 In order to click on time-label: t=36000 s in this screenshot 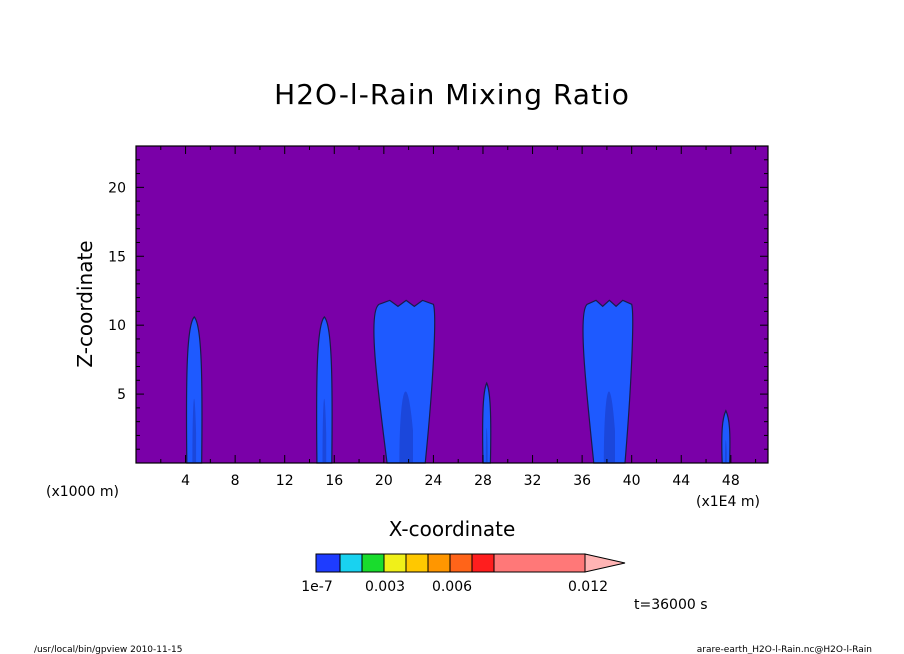, I will do `click(671, 605)`.